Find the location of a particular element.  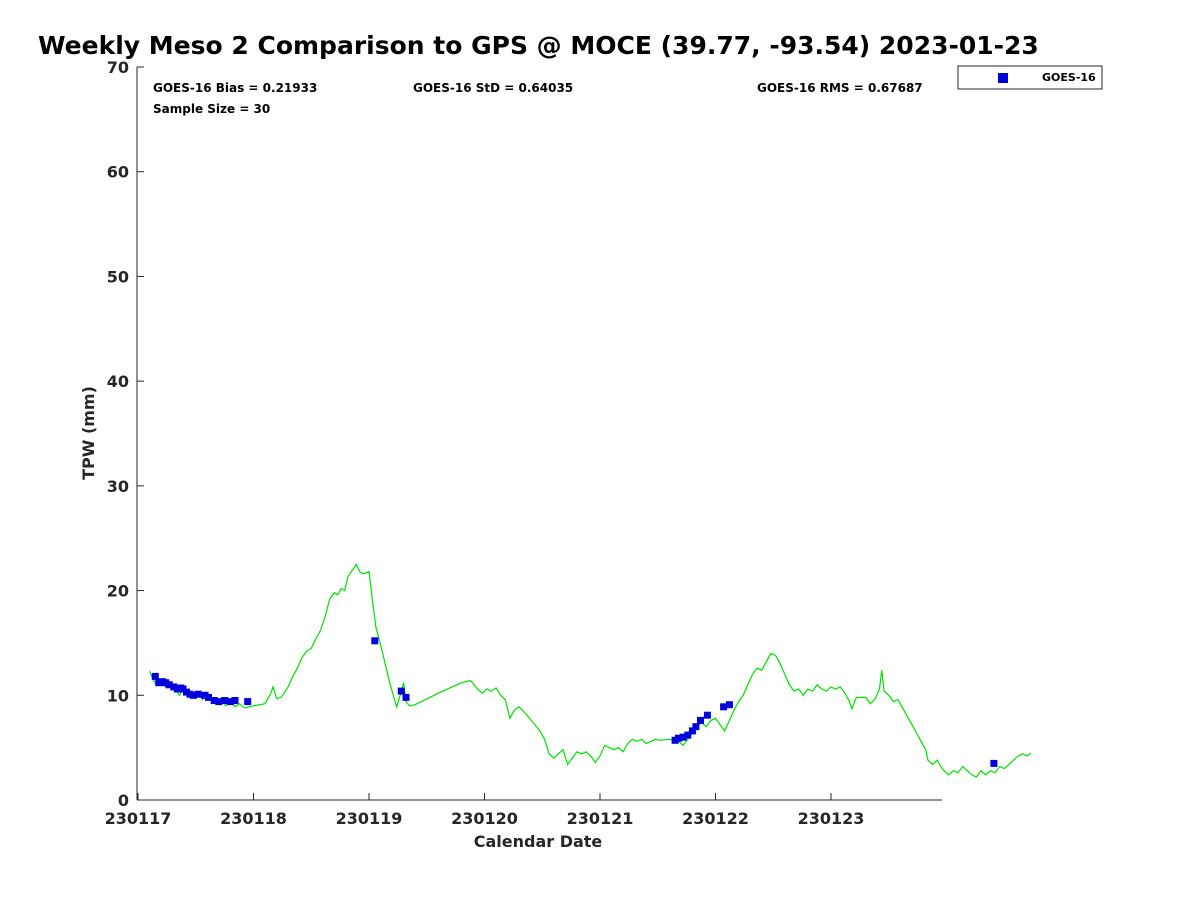

y-tick-label: 60 is located at coordinates (118, 172).